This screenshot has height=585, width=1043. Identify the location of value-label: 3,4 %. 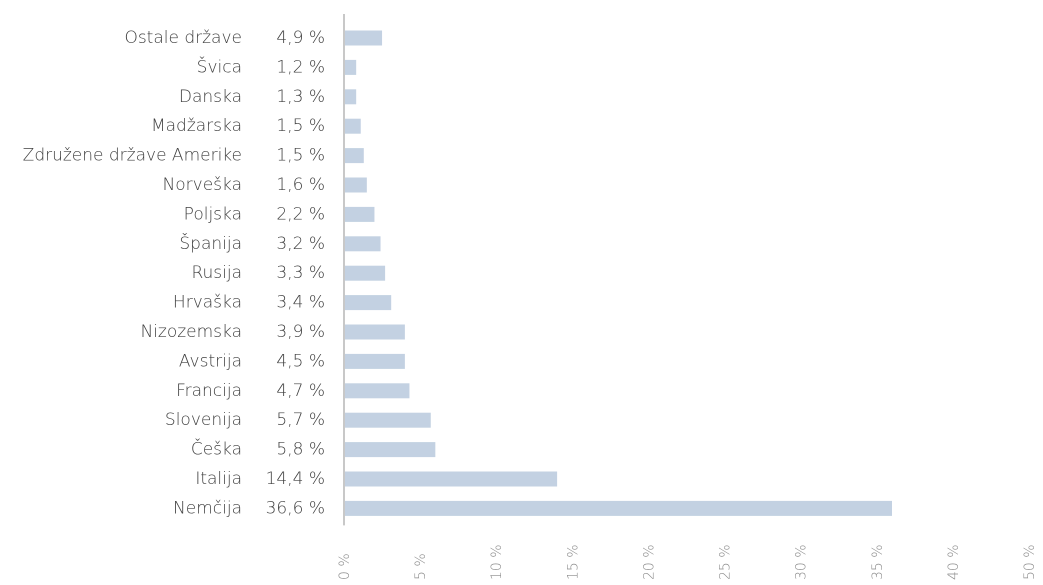
(300, 303).